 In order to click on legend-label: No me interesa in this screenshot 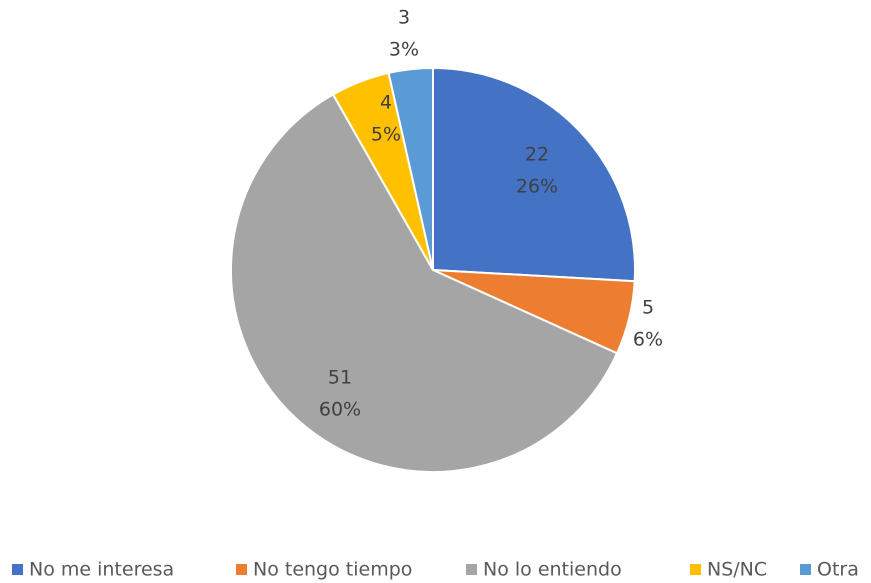, I will do `click(101, 570)`.